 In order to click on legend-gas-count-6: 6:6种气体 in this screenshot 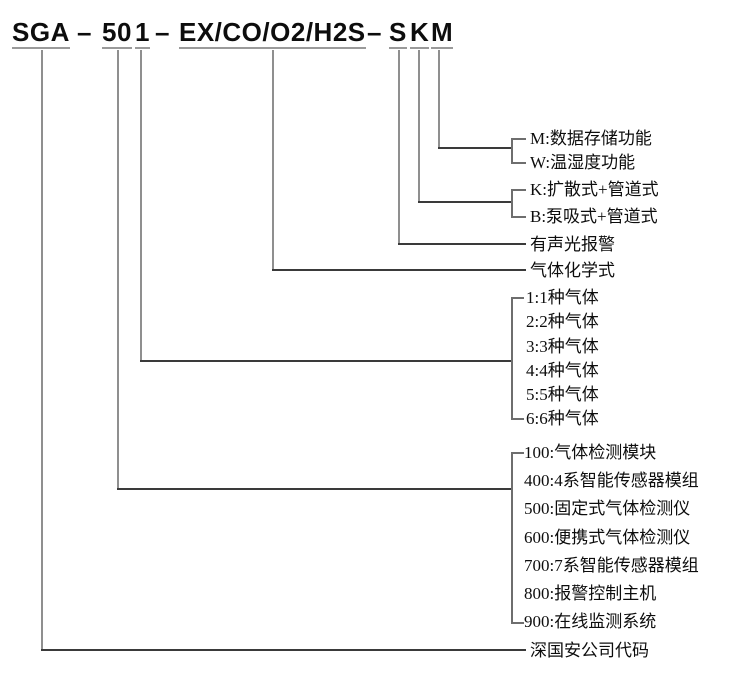, I will do `click(562, 418)`.